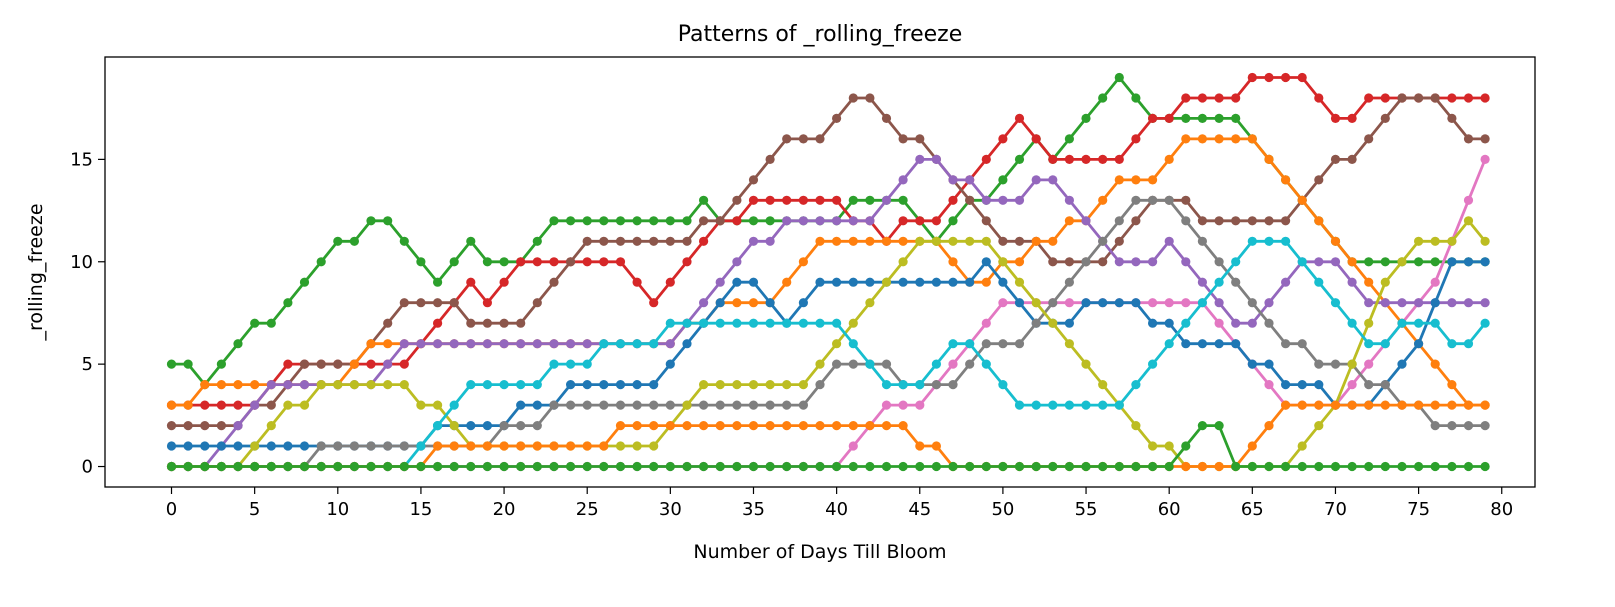  Describe the element at coordinates (1335, 509) in the screenshot. I see `x-tick-label: 70` at that location.